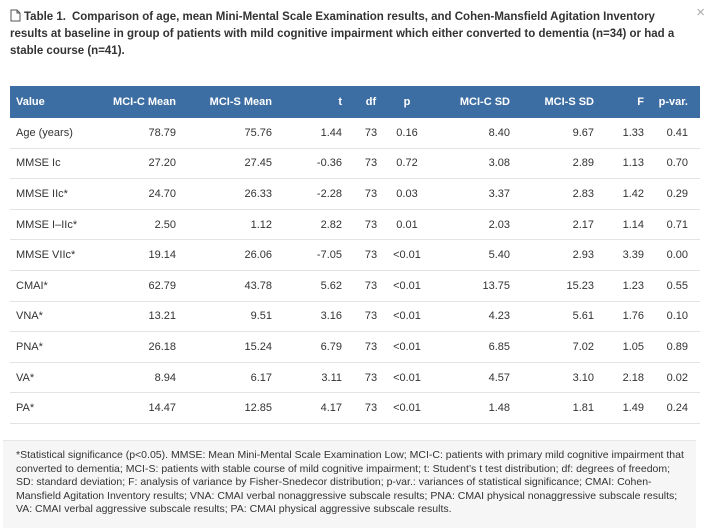 The height and width of the screenshot is (528, 713). What do you see at coordinates (15, 15) in the screenshot?
I see `doc-icon` at bounding box center [15, 15].